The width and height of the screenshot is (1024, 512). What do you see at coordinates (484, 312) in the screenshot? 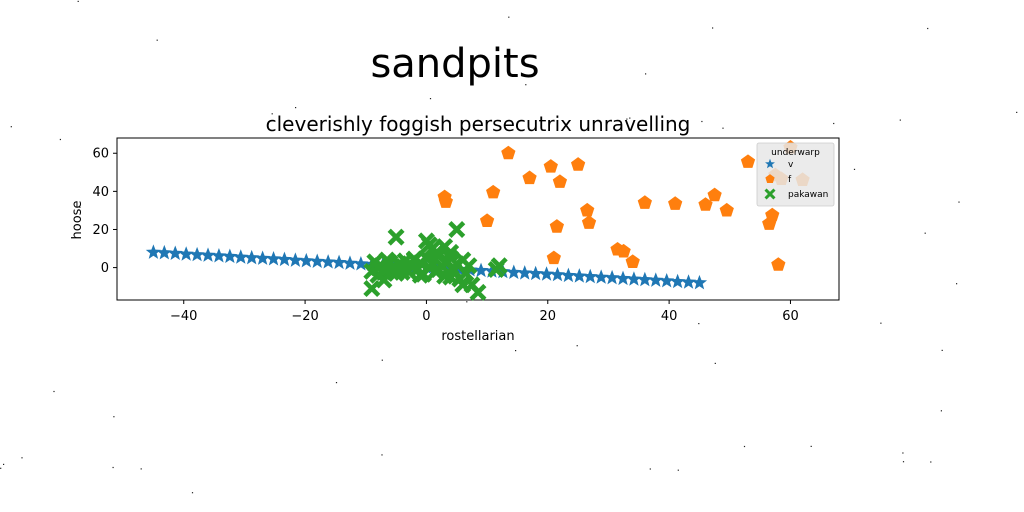
I see `x-axis-ticks: −40 −20 0 20 40 60` at bounding box center [484, 312].